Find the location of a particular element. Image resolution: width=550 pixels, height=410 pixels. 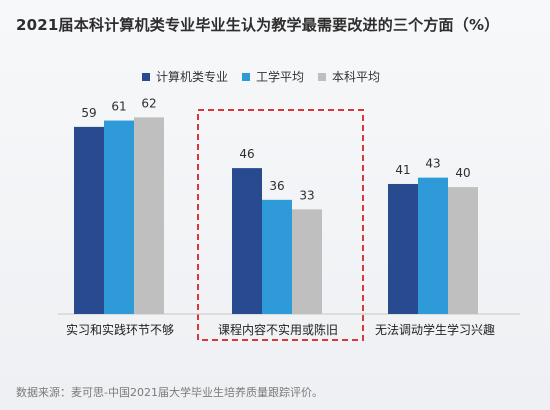

chart-title: 2021届本科计算机类专业毕业生认为教学最需要改进的三个方面（%） is located at coordinates (258, 25).